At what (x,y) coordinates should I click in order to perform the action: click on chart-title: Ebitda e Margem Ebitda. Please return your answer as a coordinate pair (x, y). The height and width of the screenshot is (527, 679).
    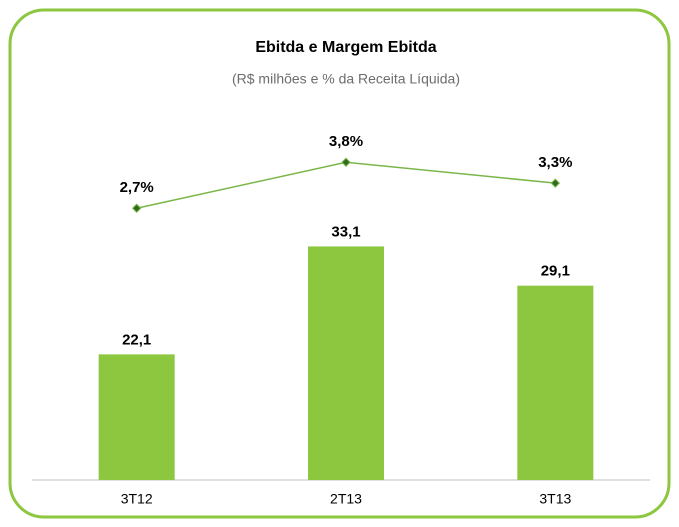
    Looking at the image, I should click on (345, 47).